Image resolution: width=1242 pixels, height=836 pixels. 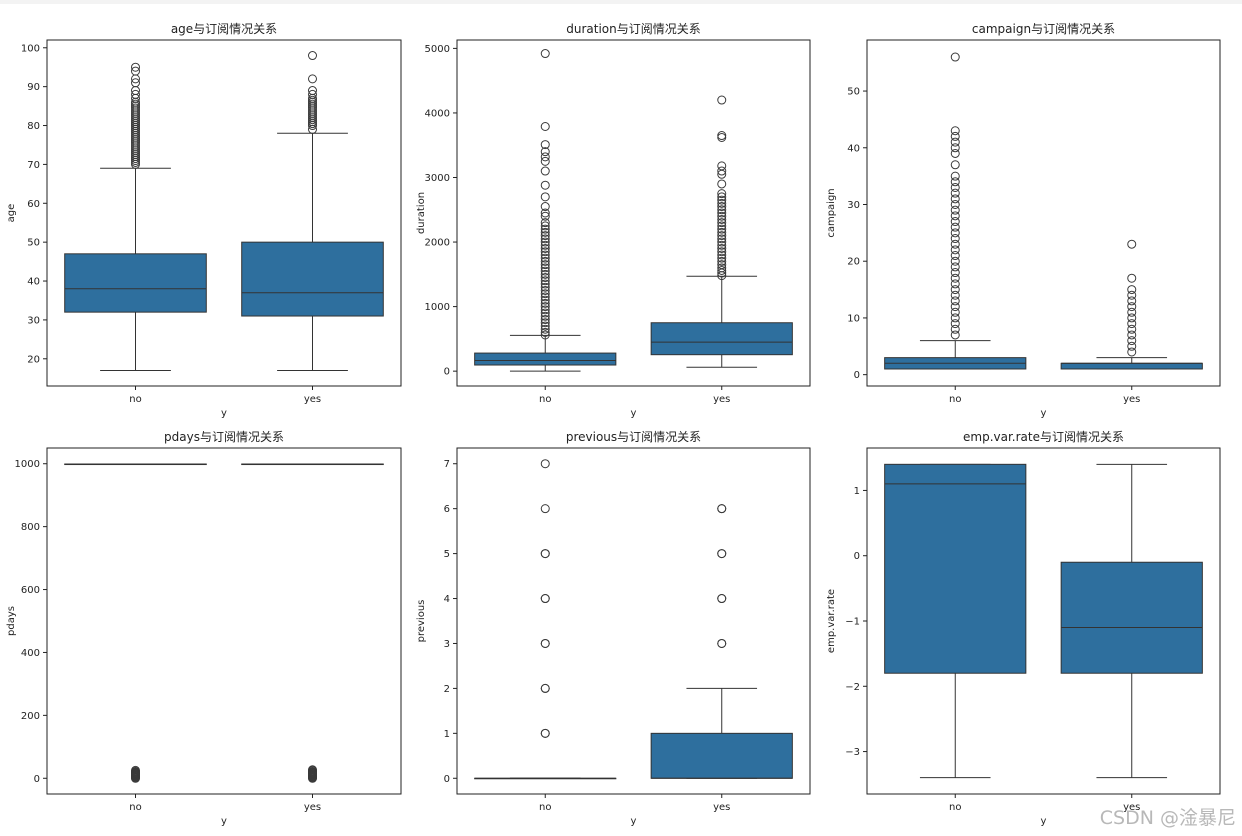 I want to click on y-tick-label: 800, so click(x=30, y=527).